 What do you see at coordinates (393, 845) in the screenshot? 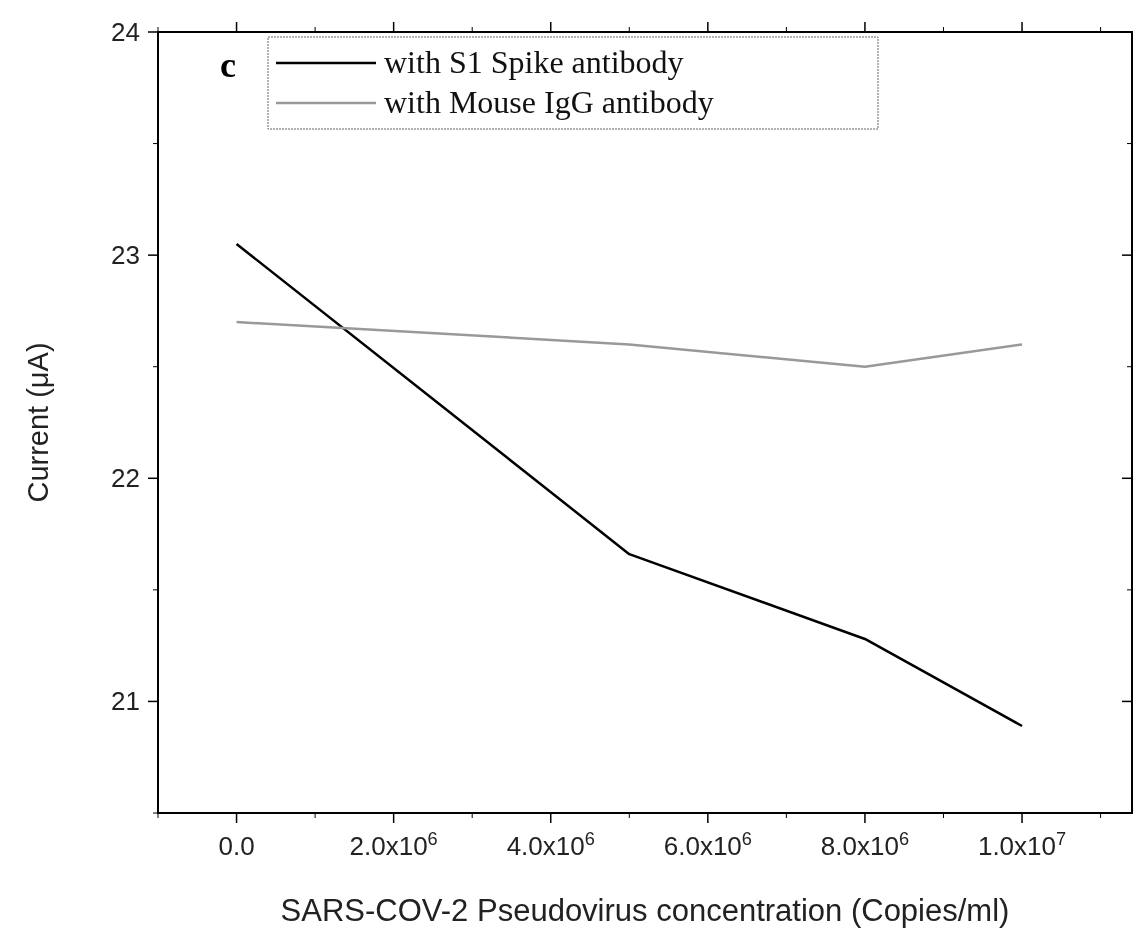
I see `x-tick-label: 2.0x10$^{6}$` at bounding box center [393, 845].